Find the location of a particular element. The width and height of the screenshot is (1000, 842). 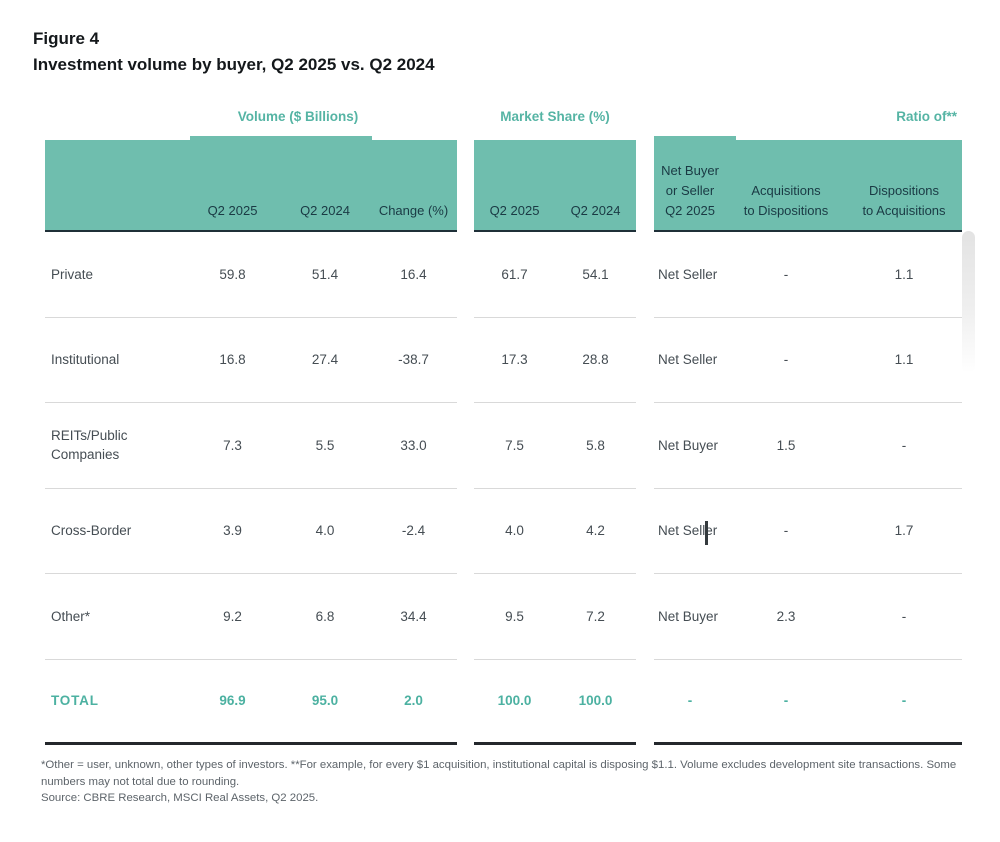

value-cell: -2.4 is located at coordinates (413, 531).